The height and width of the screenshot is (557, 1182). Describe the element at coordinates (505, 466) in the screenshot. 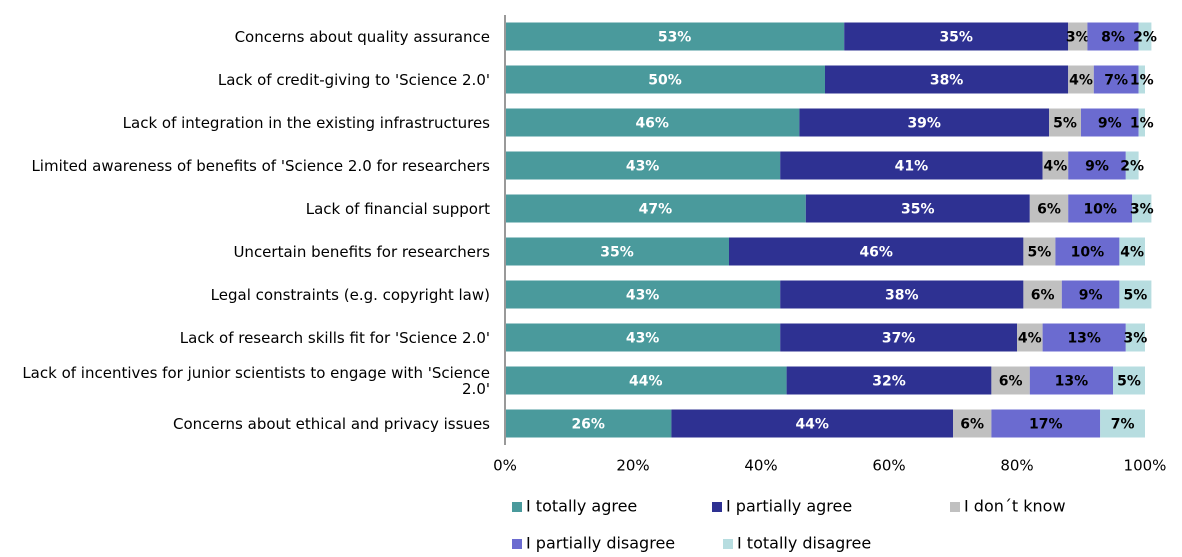

I see `x-tick-label: 0%` at that location.